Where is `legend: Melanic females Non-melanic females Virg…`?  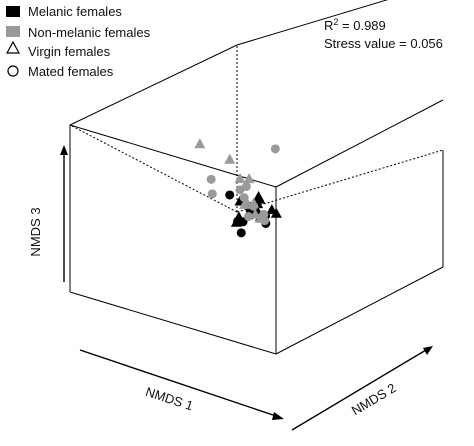
legend: Melanic females Non-melanic females Virg… is located at coordinates (78, 41).